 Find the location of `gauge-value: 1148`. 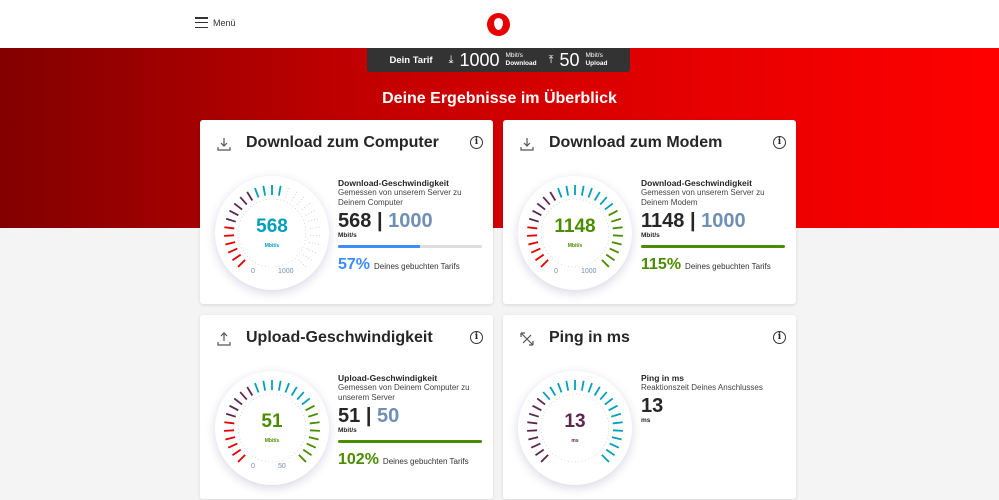

gauge-value: 1148 is located at coordinates (575, 226).